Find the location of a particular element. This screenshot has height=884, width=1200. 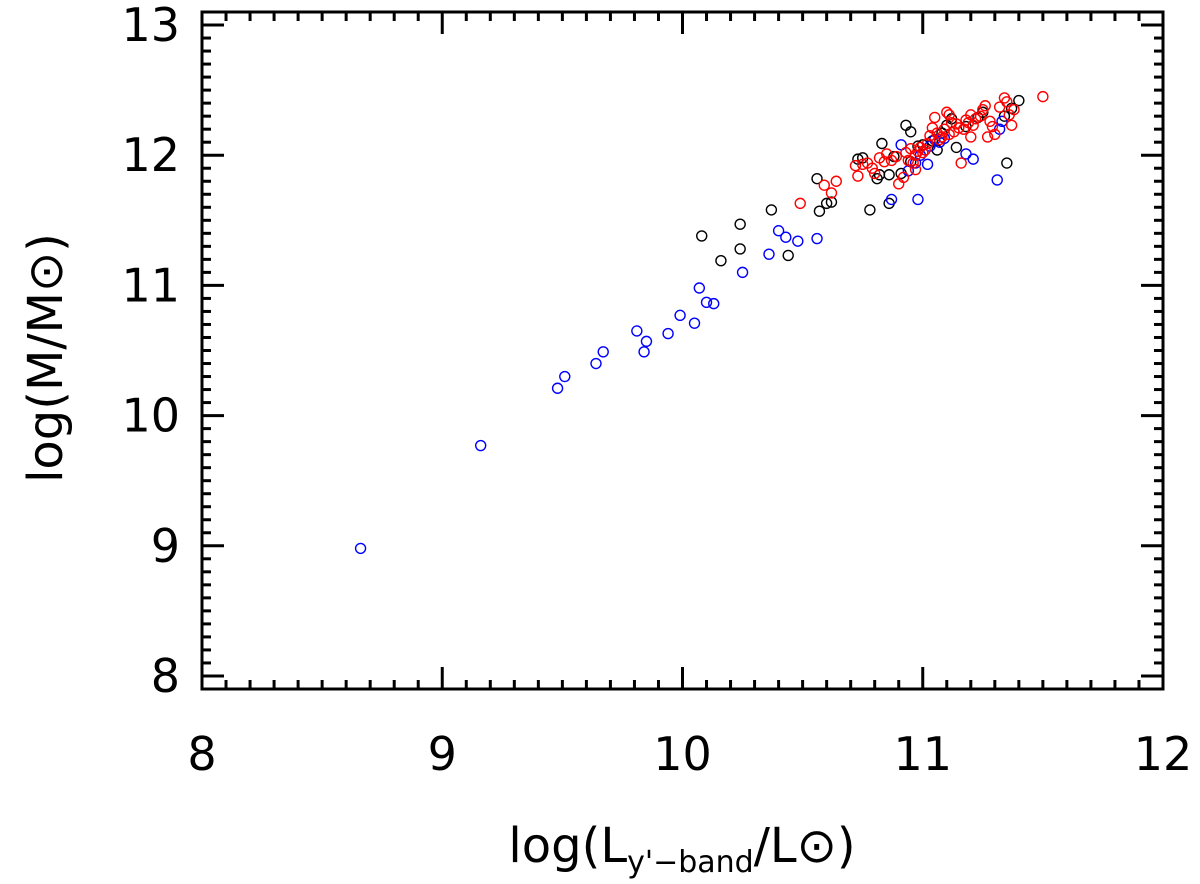

y-tick-label: 10 is located at coordinates (150, 416).